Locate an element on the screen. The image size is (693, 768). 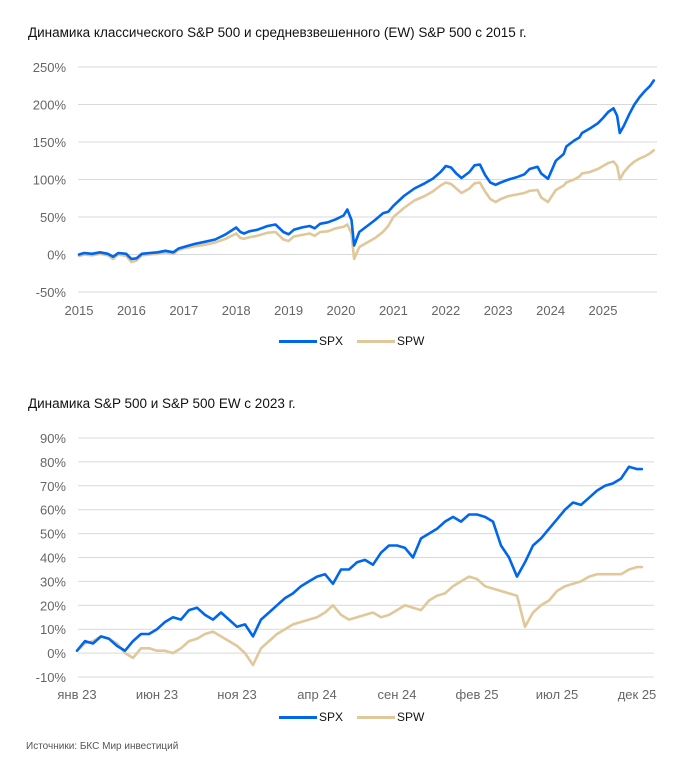
x-tick-label: фев 25 is located at coordinates (477, 694).